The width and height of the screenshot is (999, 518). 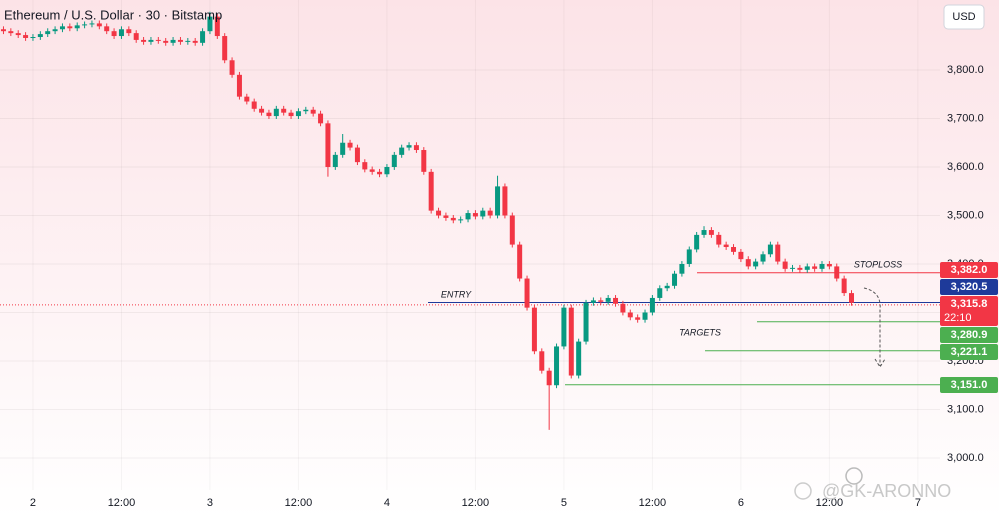 I want to click on chart-title: Ethereum / U.S. Dollar · 30 · Bitstamp, so click(x=113, y=14).